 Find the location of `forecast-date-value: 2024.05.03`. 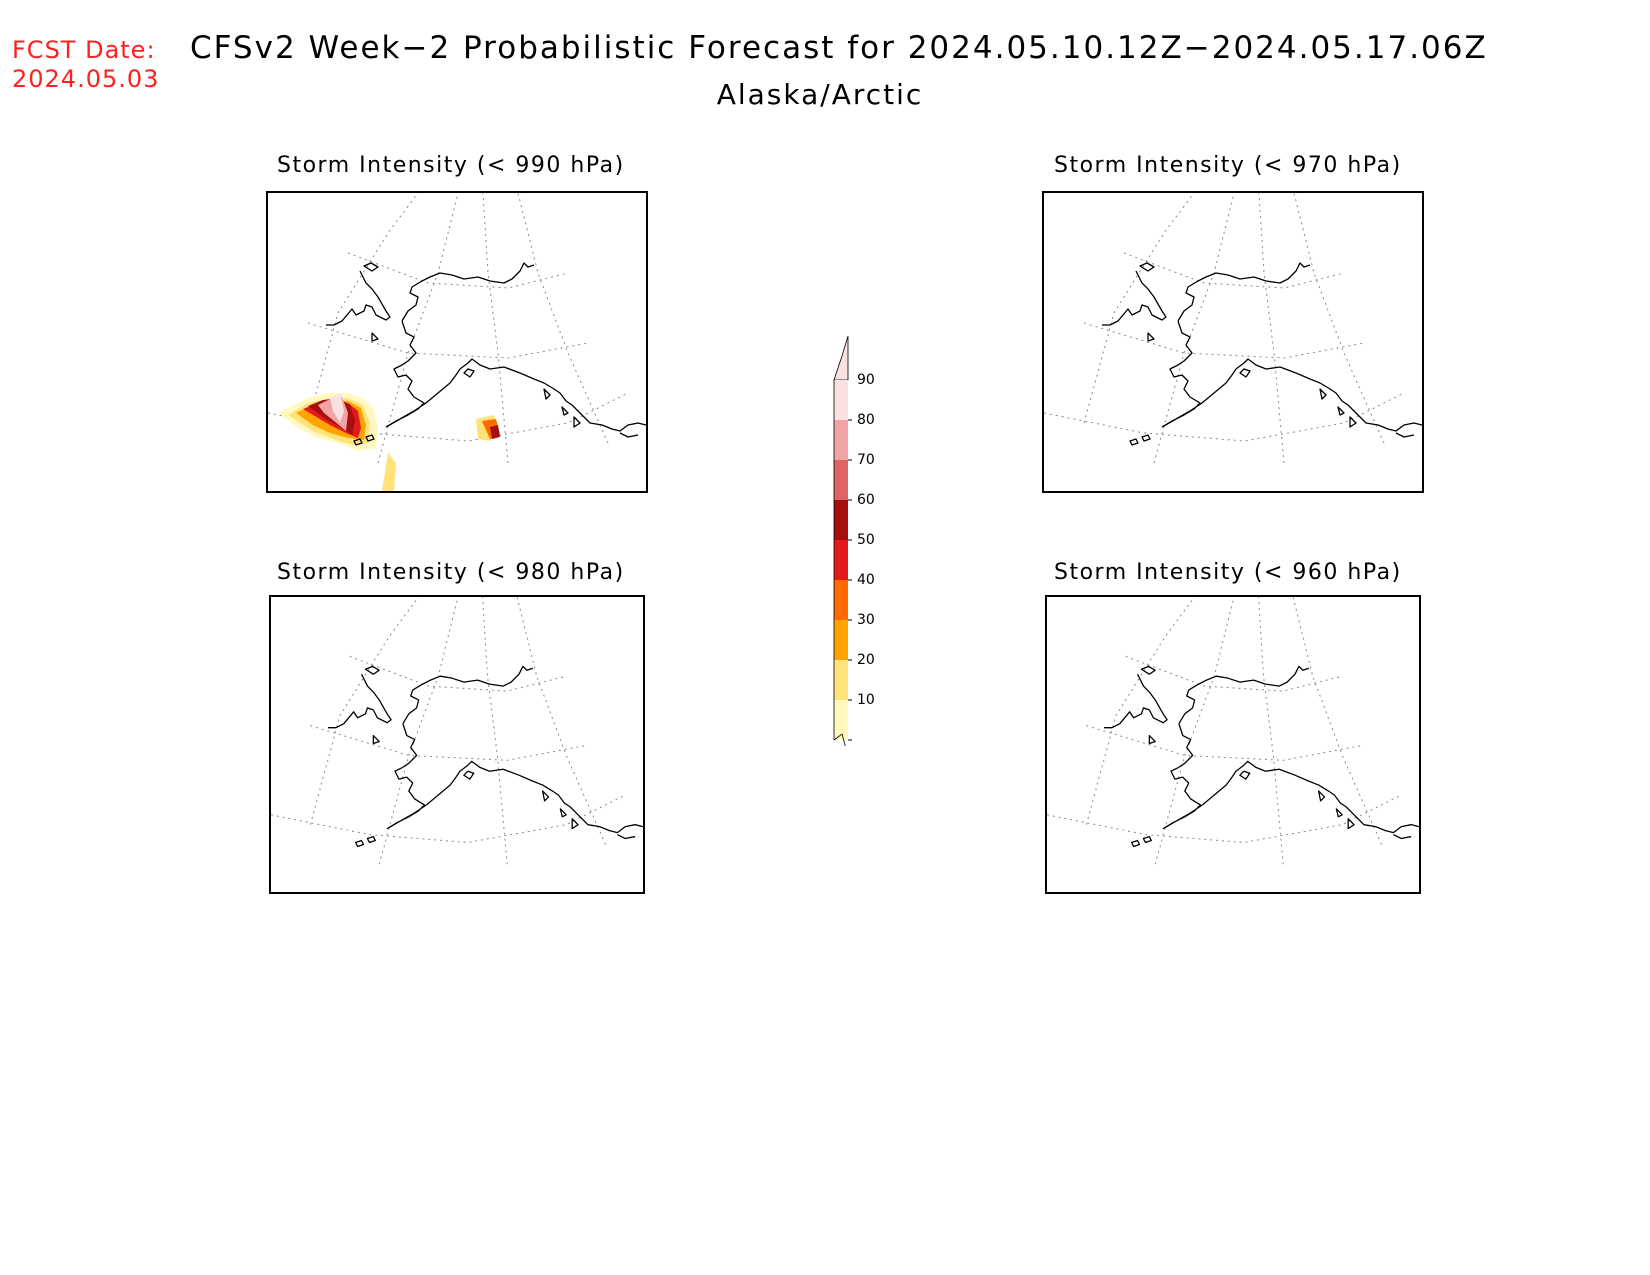

forecast-date-value: 2024.05.03 is located at coordinates (86, 79).